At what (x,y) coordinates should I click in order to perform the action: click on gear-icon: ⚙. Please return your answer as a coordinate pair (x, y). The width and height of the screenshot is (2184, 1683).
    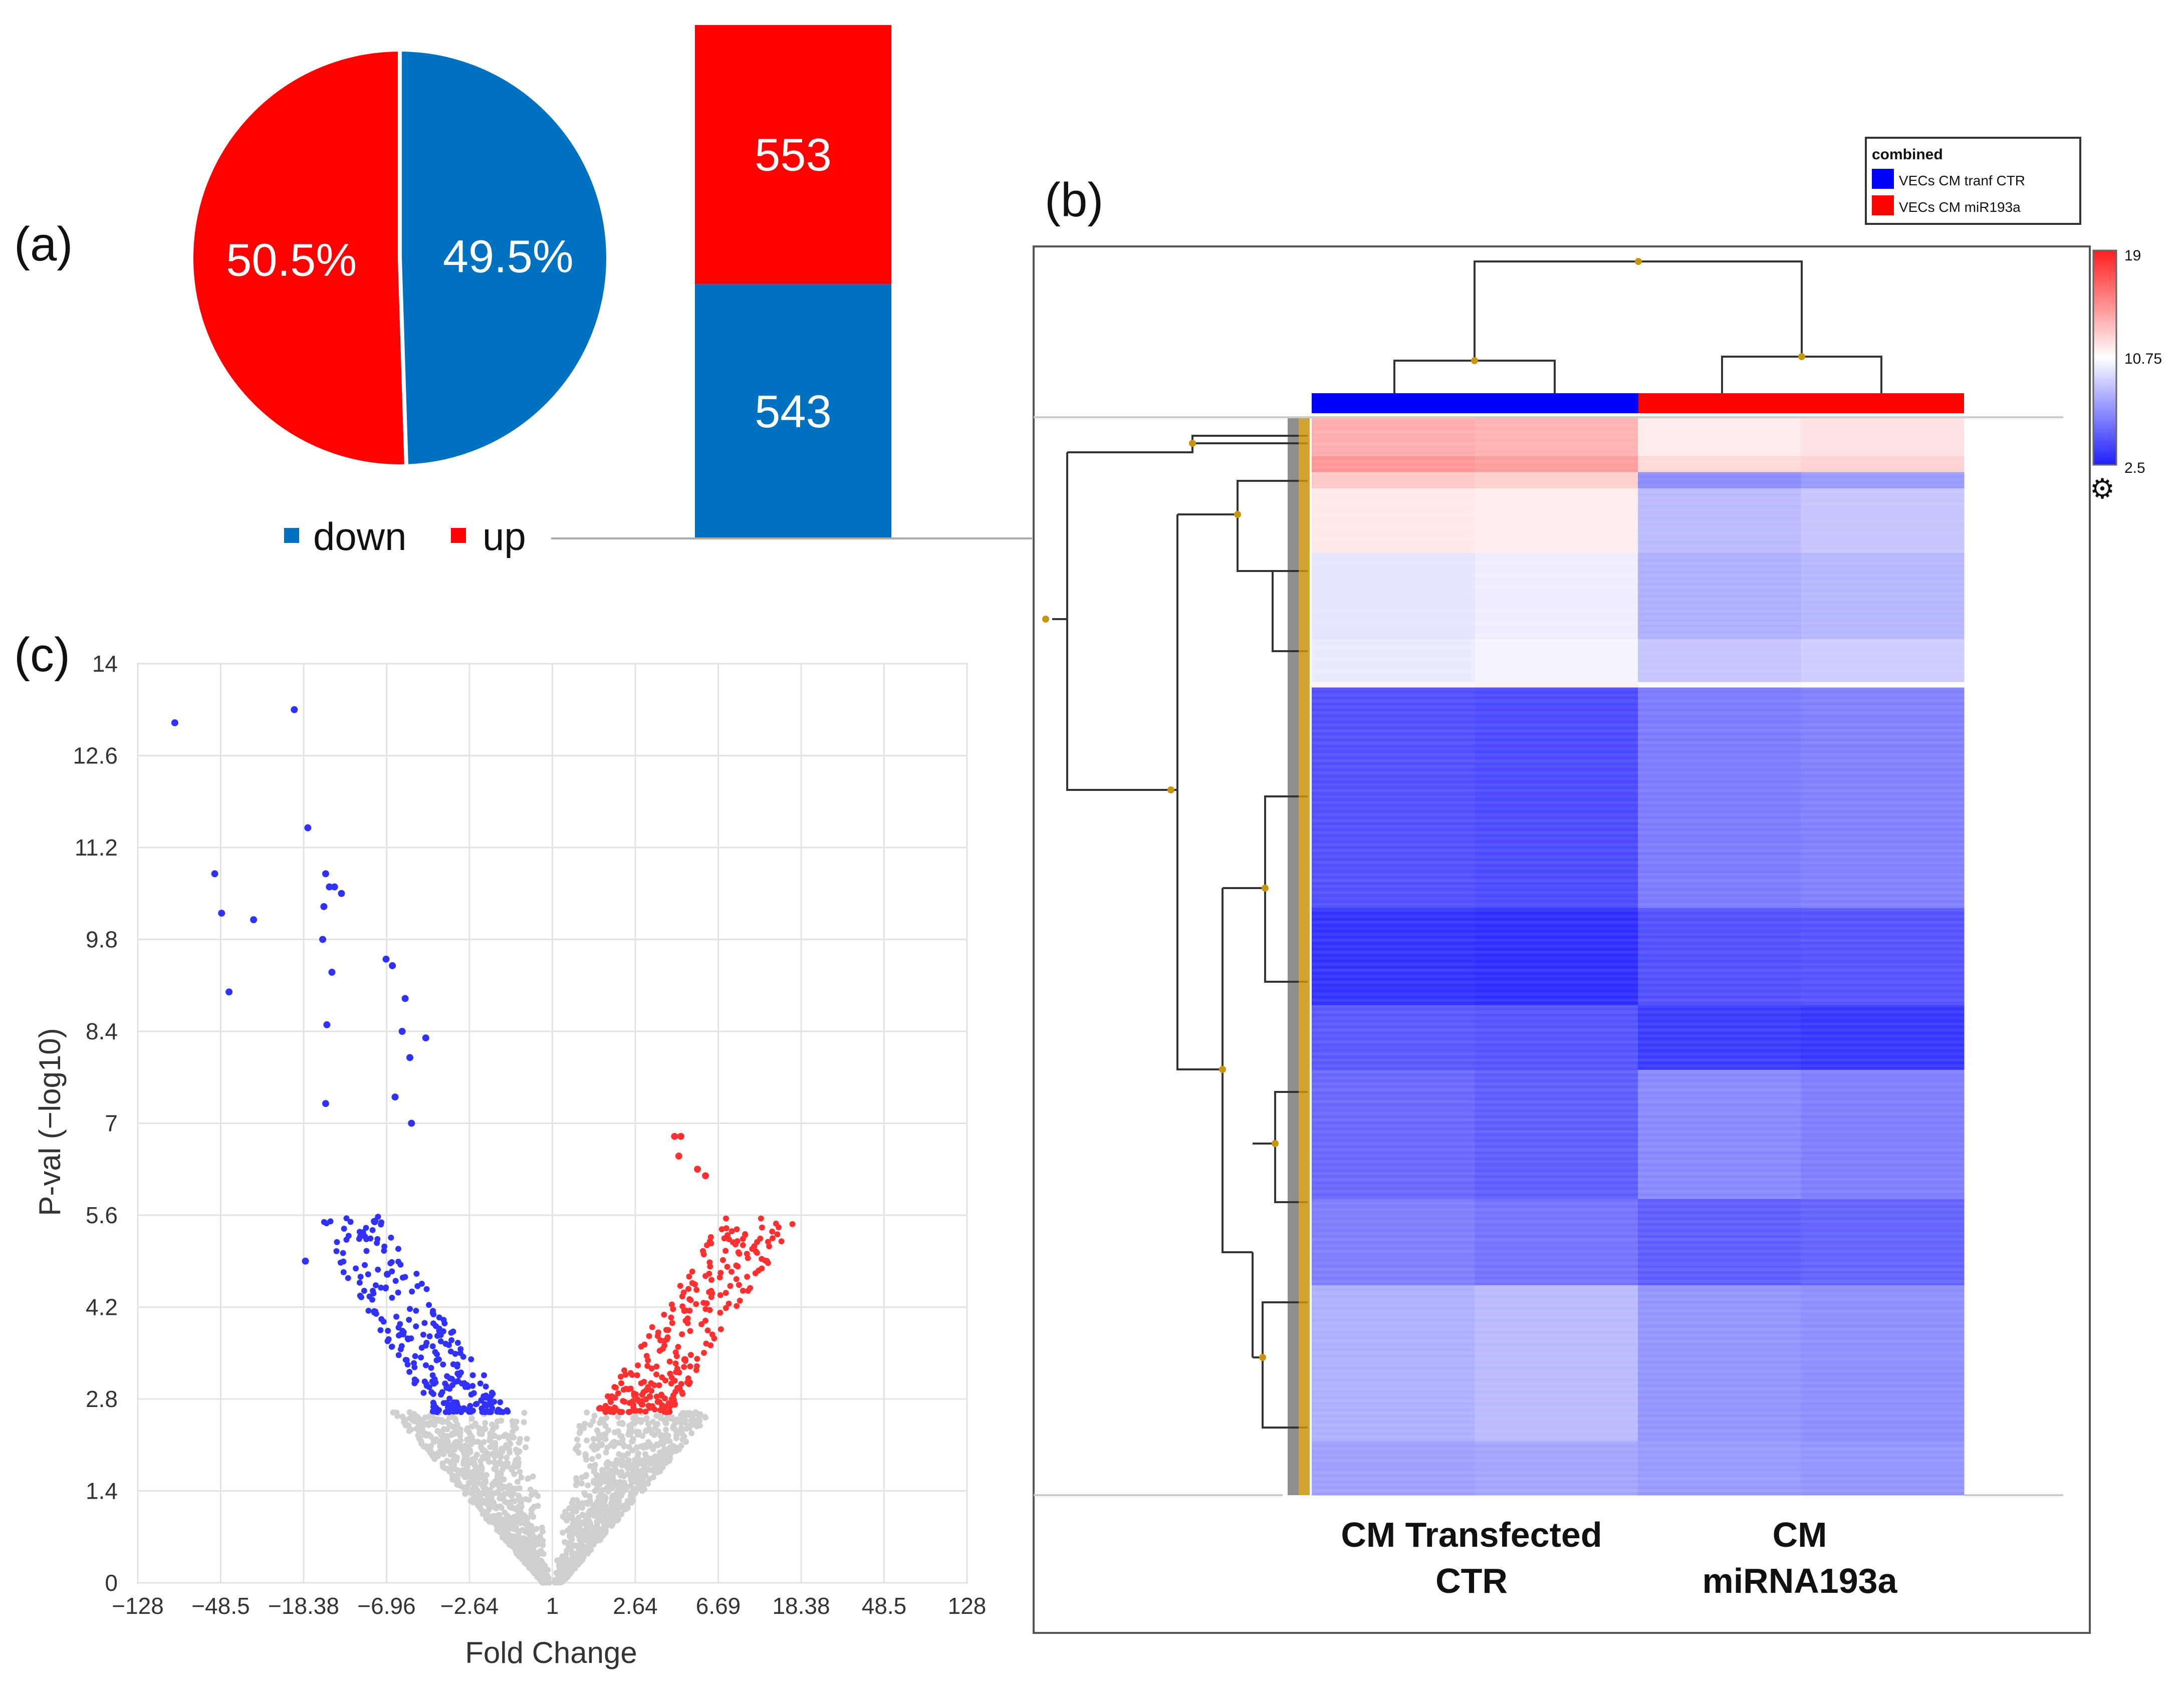
    Looking at the image, I should click on (2102, 488).